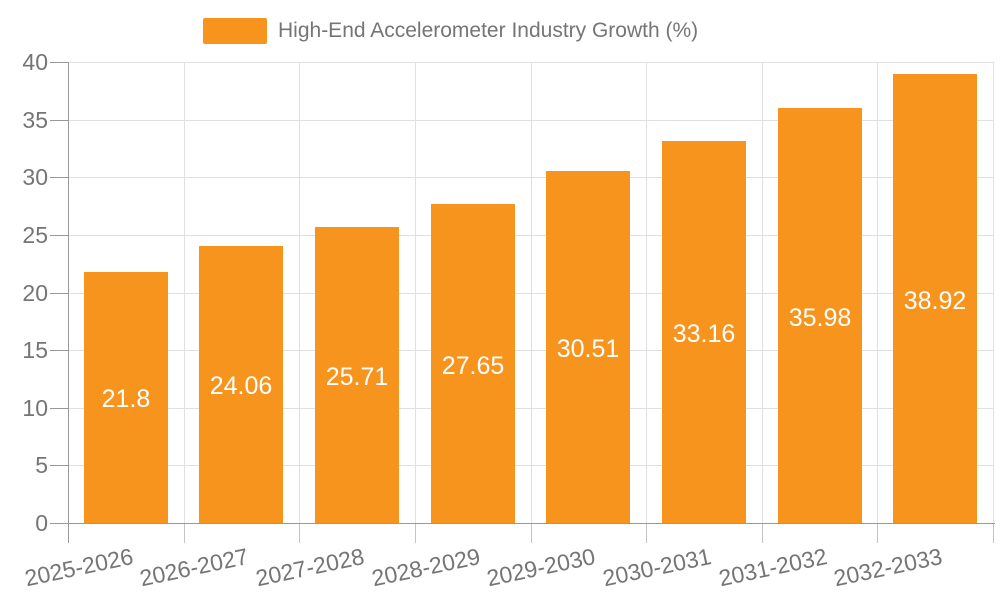 The width and height of the screenshot is (1000, 600). I want to click on x-axis-line, so click(531, 523).